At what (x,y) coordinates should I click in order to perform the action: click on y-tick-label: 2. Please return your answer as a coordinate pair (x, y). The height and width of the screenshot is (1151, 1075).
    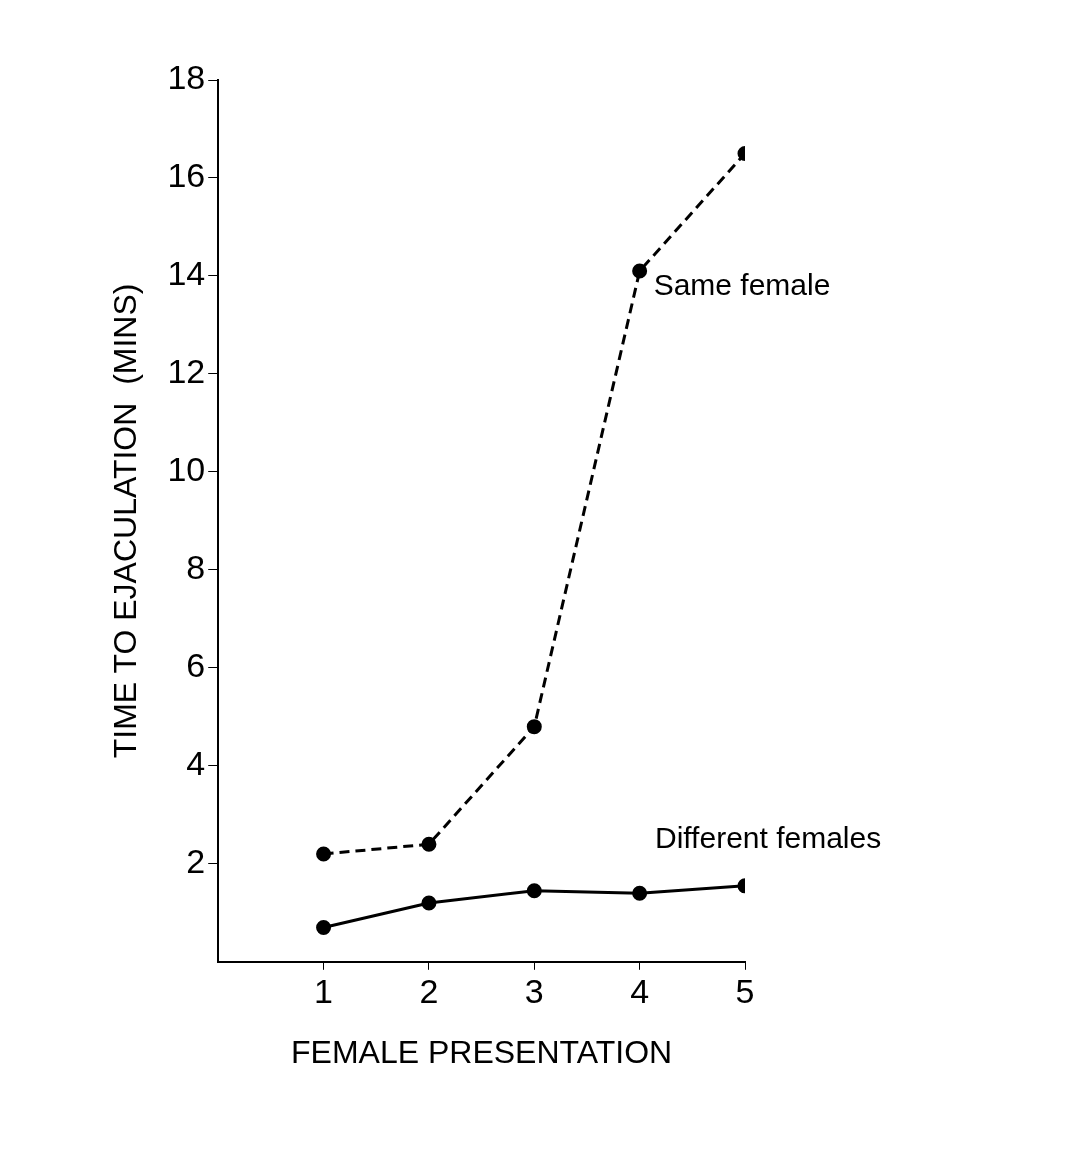
    Looking at the image, I should click on (196, 861).